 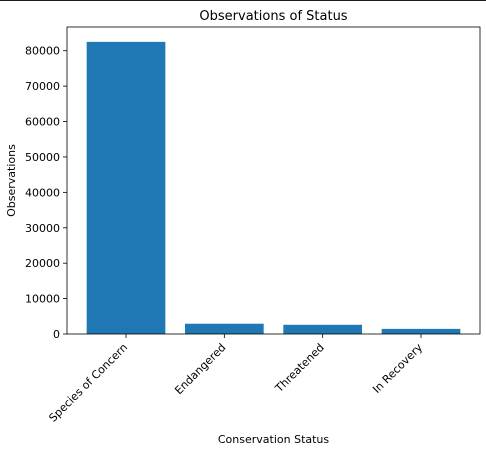 I want to click on y-tick-label: 30000, so click(x=42, y=228).